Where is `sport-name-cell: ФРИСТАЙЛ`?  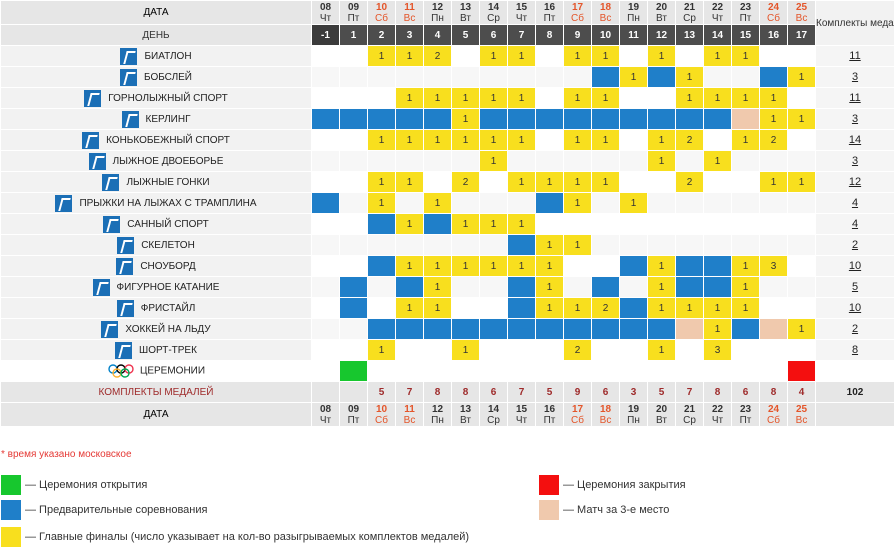
sport-name-cell: ФРИСТАЙЛ is located at coordinates (156, 308).